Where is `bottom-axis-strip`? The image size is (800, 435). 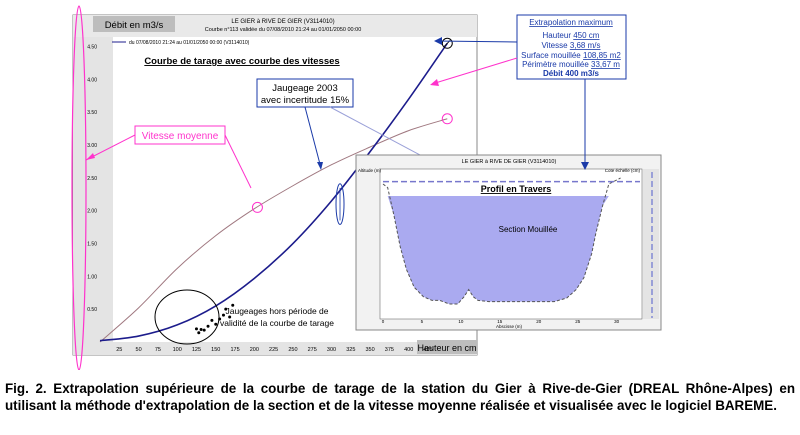 bottom-axis-strip is located at coordinates (275, 348).